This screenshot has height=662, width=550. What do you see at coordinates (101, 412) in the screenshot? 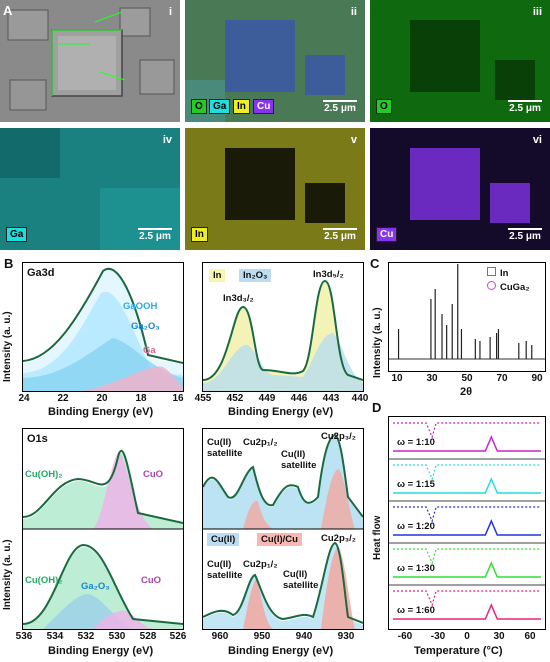
I see `ga3d-xlabel: Binding Energy (eV)` at bounding box center [101, 412].